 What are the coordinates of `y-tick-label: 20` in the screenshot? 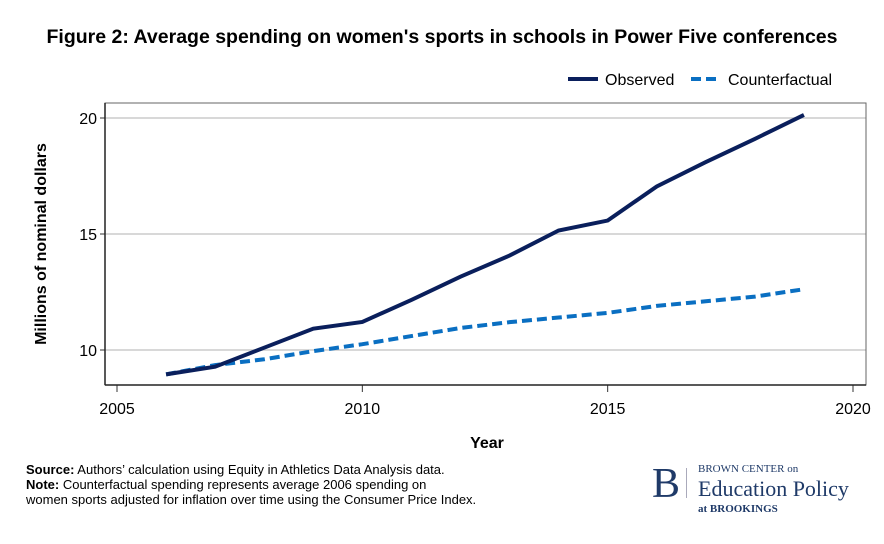 It's located at (88, 119).